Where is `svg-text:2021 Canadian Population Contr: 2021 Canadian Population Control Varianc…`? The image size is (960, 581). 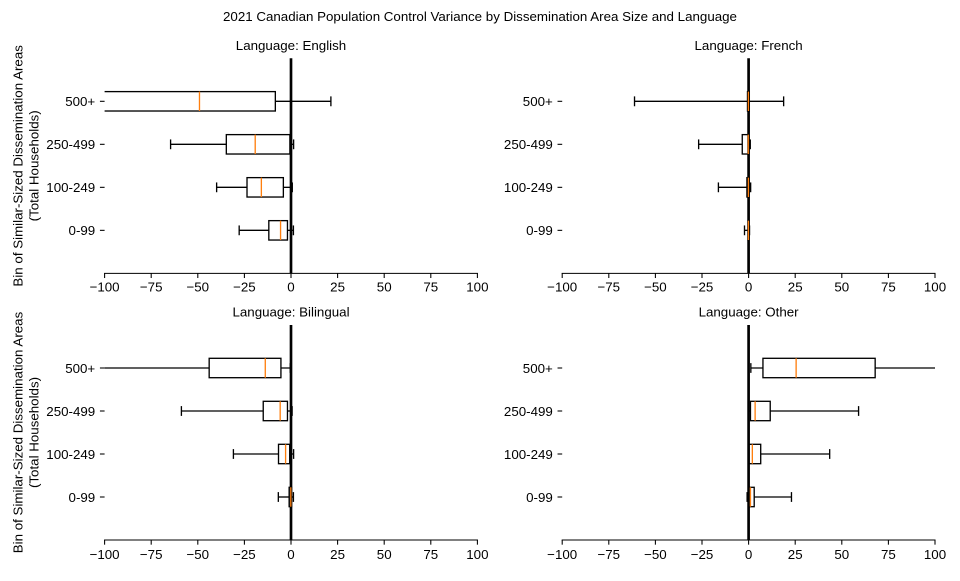
svg-text:2021 Canadian Population Contr: 2021 Canadian Population Control Varianc… is located at coordinates (480, 16).